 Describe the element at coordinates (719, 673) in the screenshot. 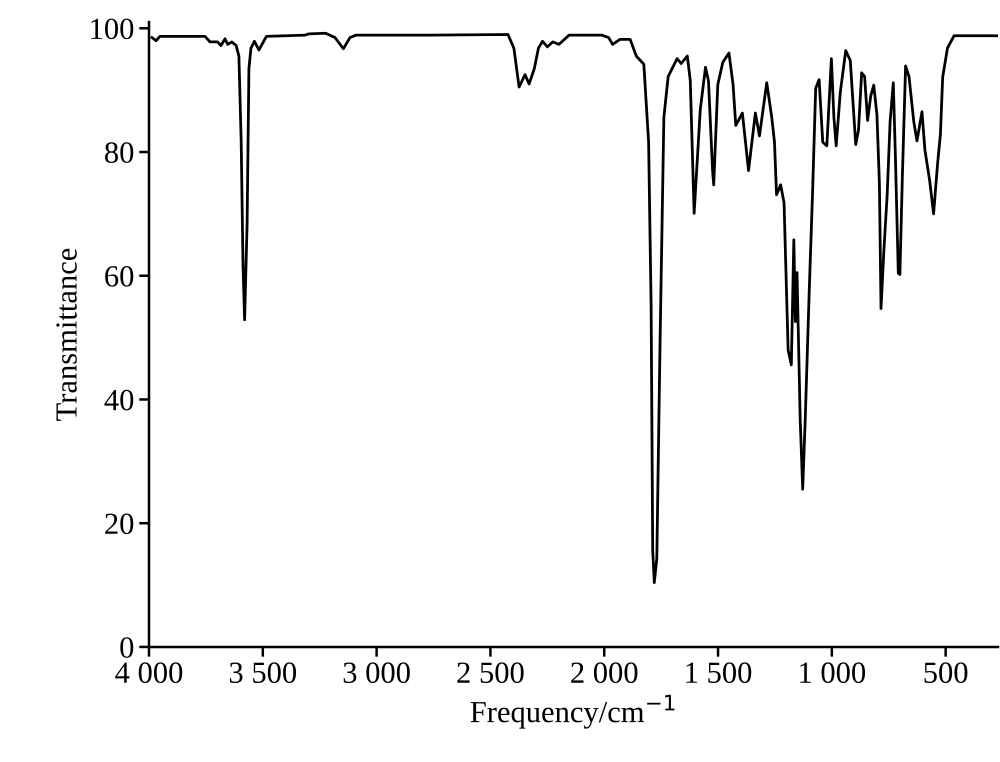

I see `x-tick-label: 1 500` at that location.